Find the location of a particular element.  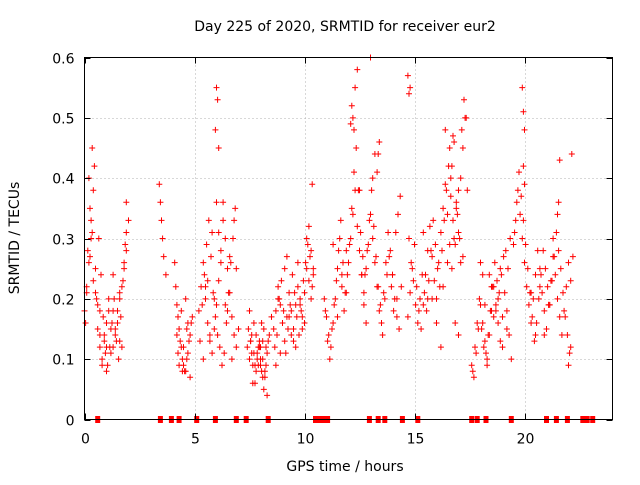

y-tick-label: 0.2 is located at coordinates (63, 301).